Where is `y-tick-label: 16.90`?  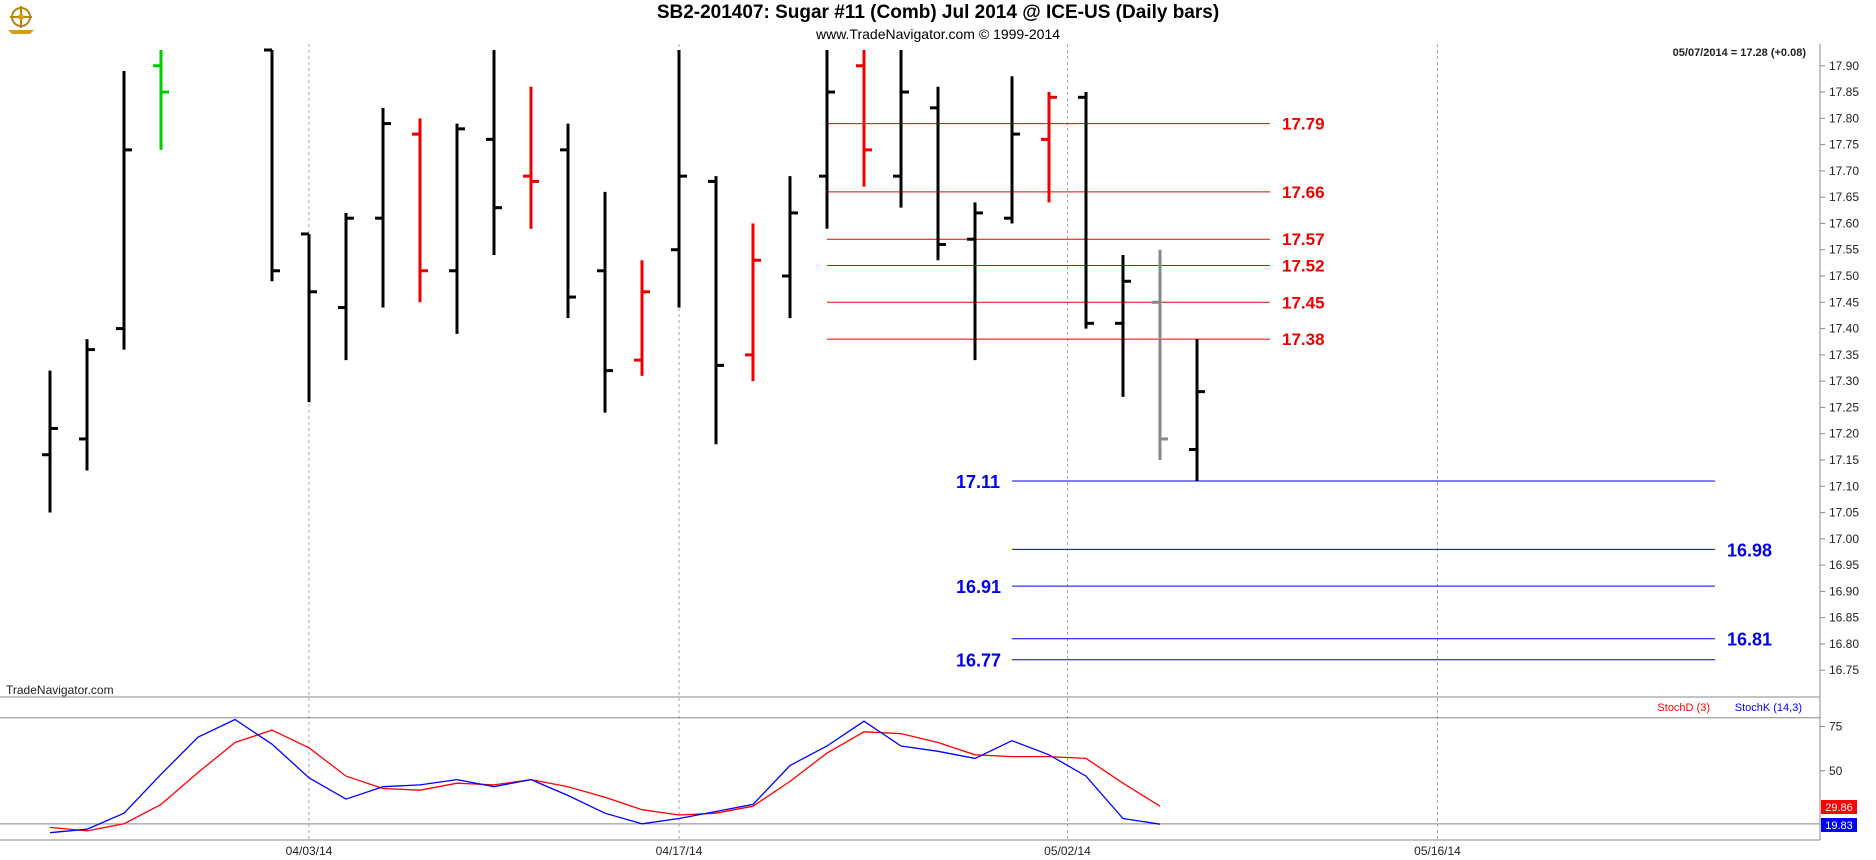 y-tick-label: 16.90 is located at coordinates (1844, 591).